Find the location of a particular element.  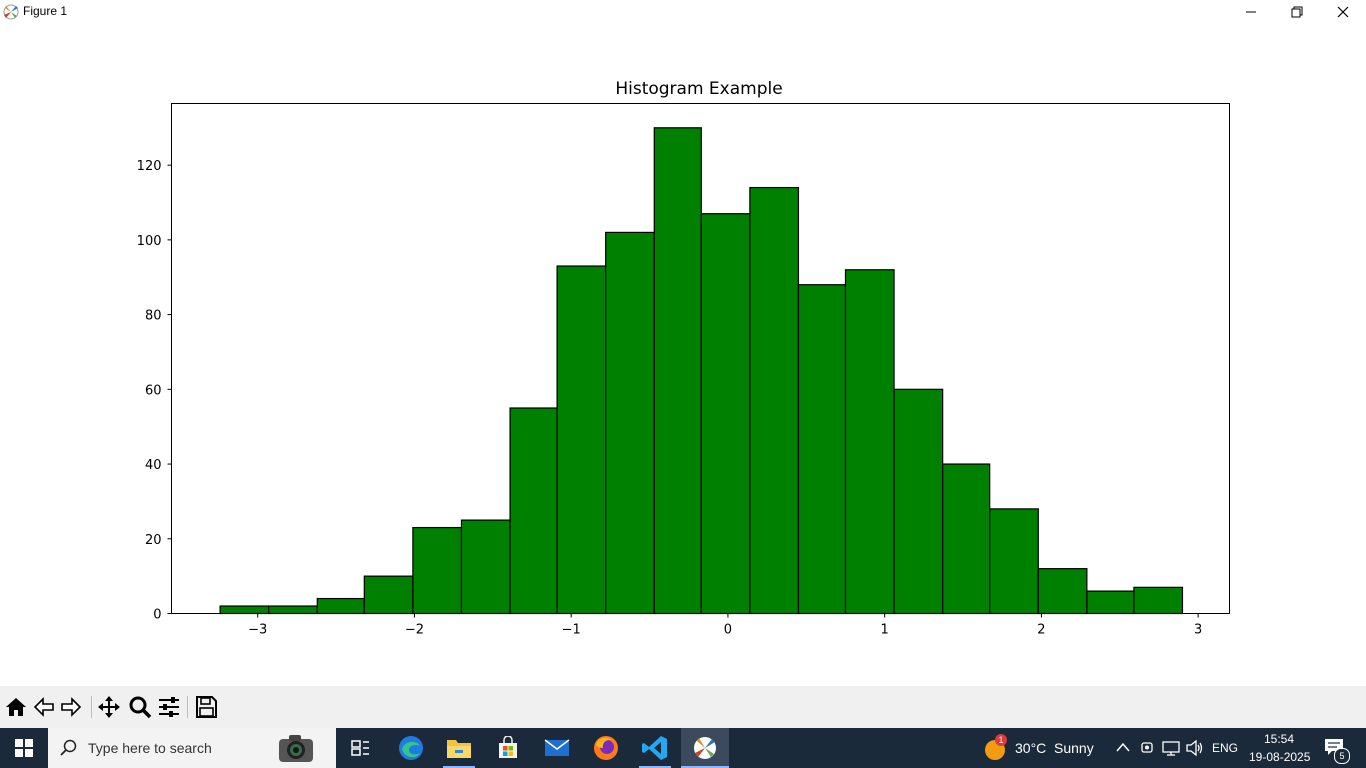

taskbar-app-vscode is located at coordinates (655, 748).